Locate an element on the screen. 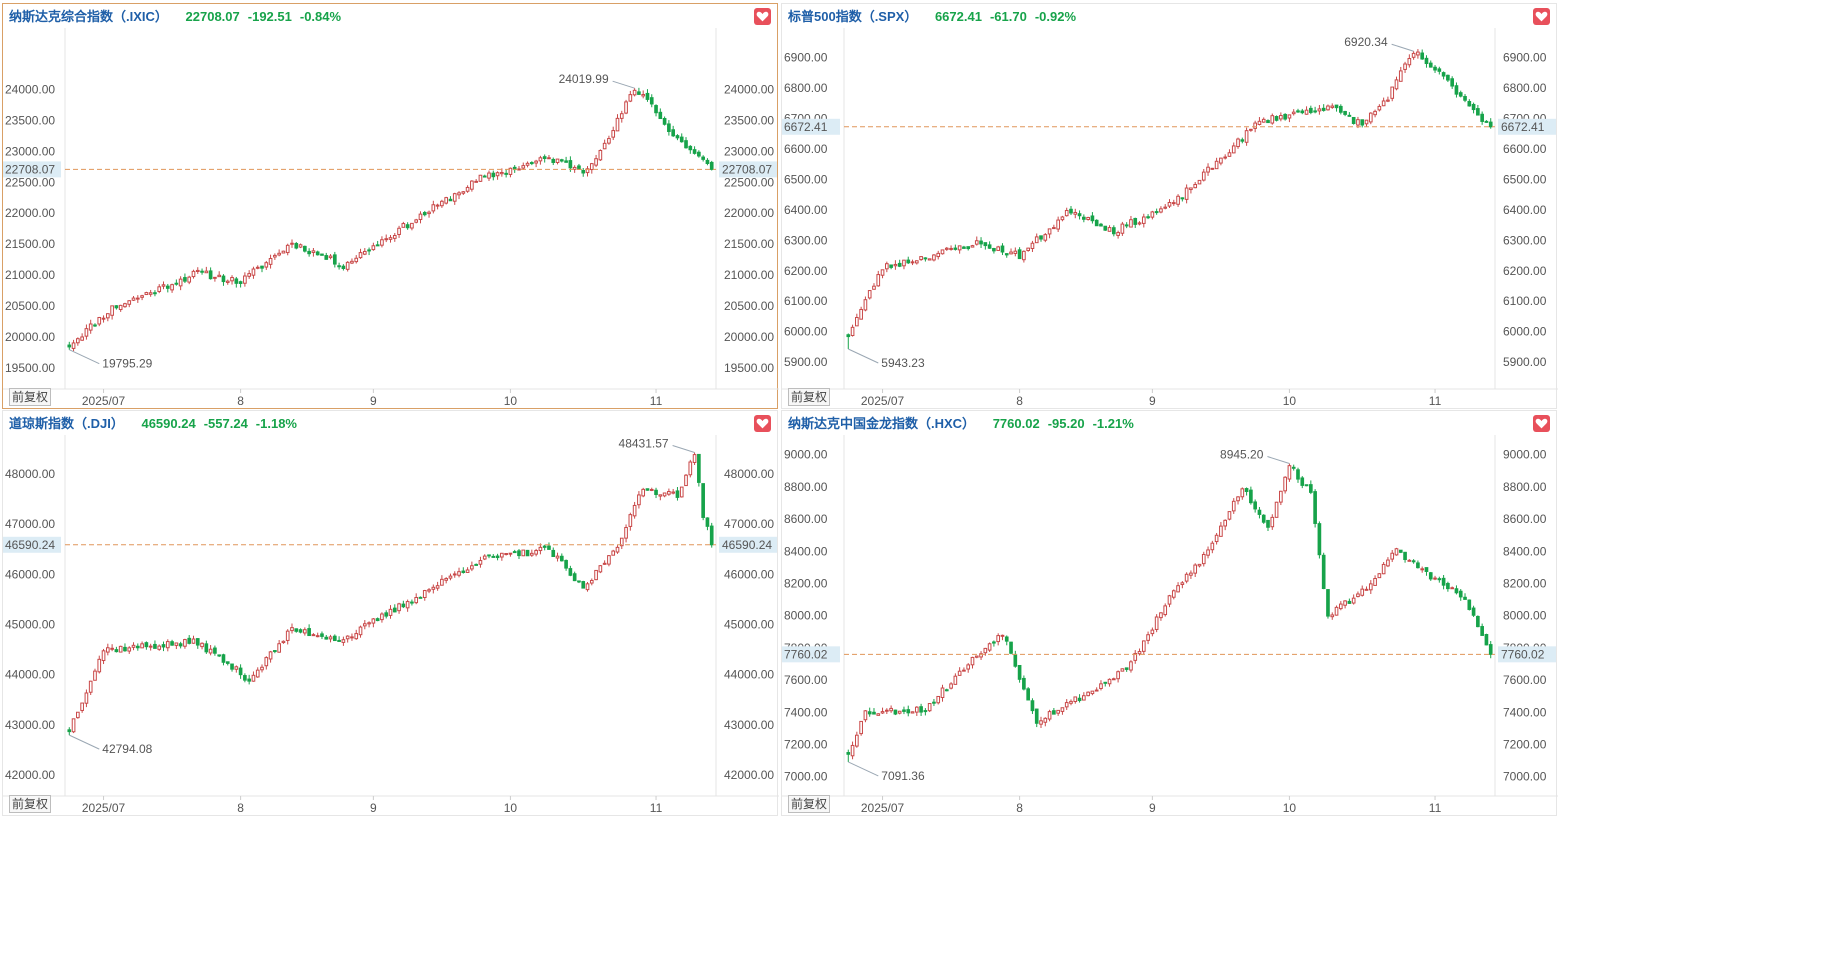  y-tick-label-right: 23000.00 is located at coordinates (749, 151).